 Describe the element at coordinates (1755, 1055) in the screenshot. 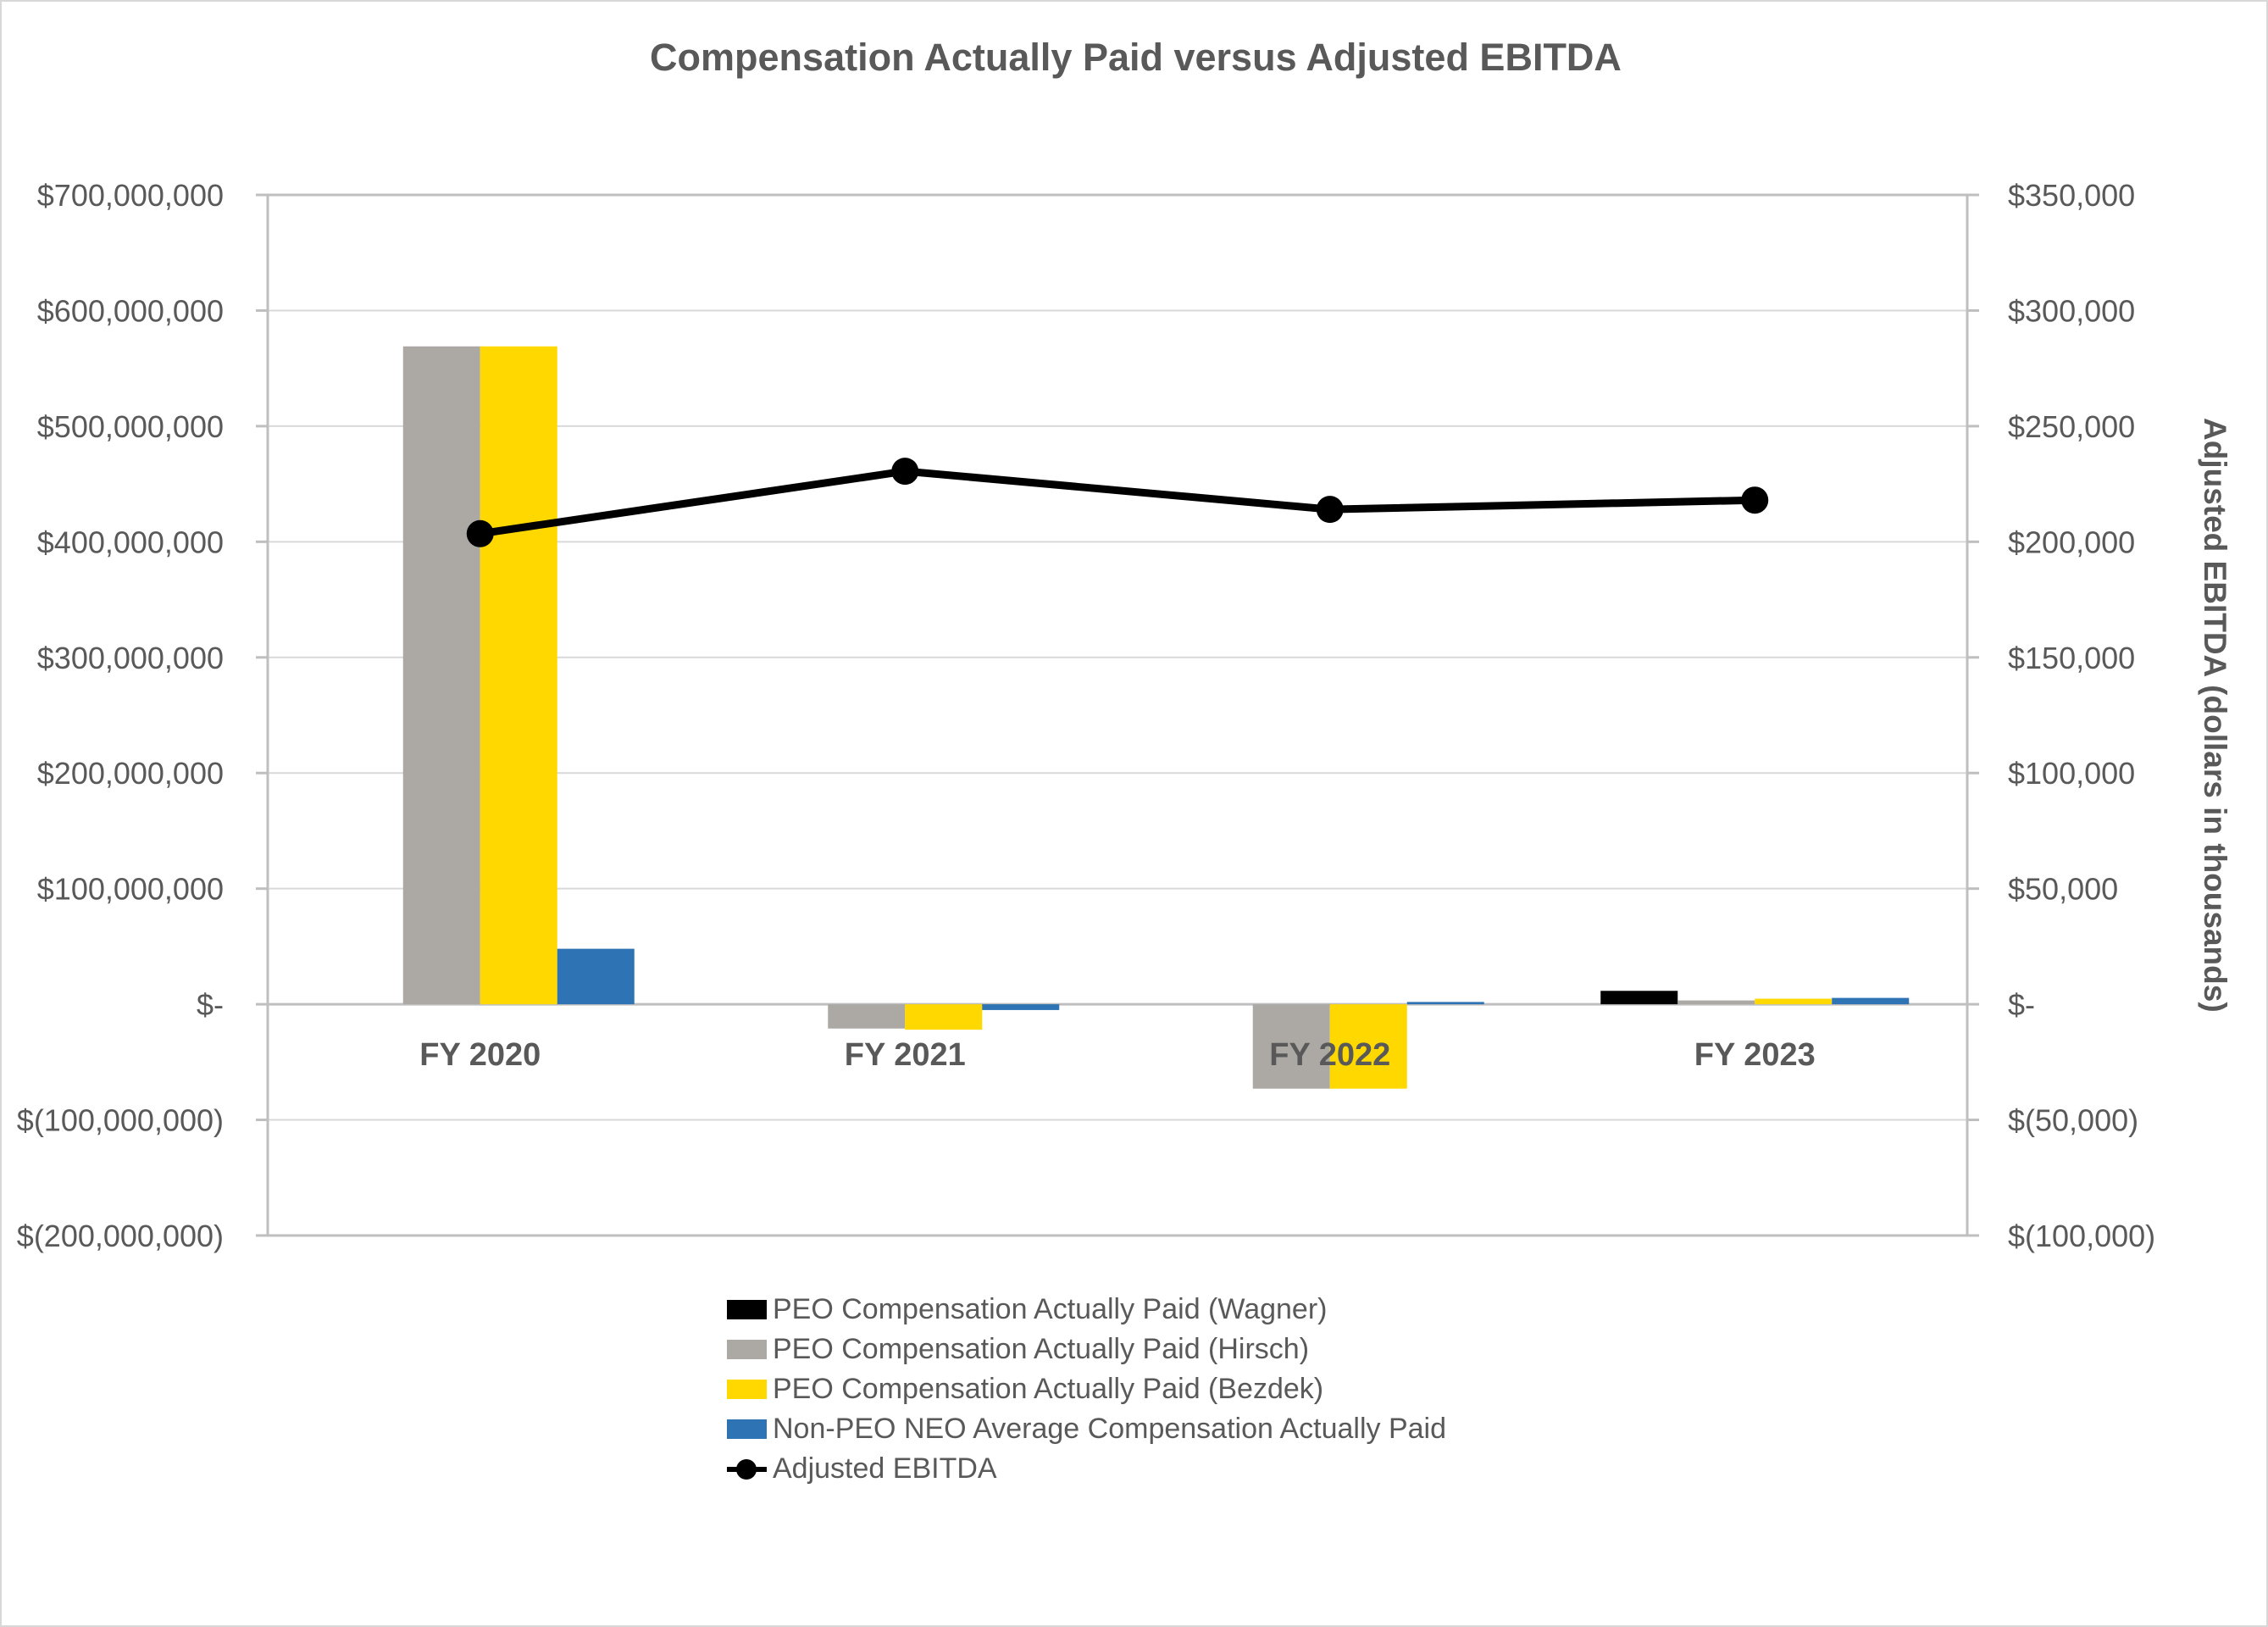

I see `x-axis-label-fy-2023: FY 2023` at that location.